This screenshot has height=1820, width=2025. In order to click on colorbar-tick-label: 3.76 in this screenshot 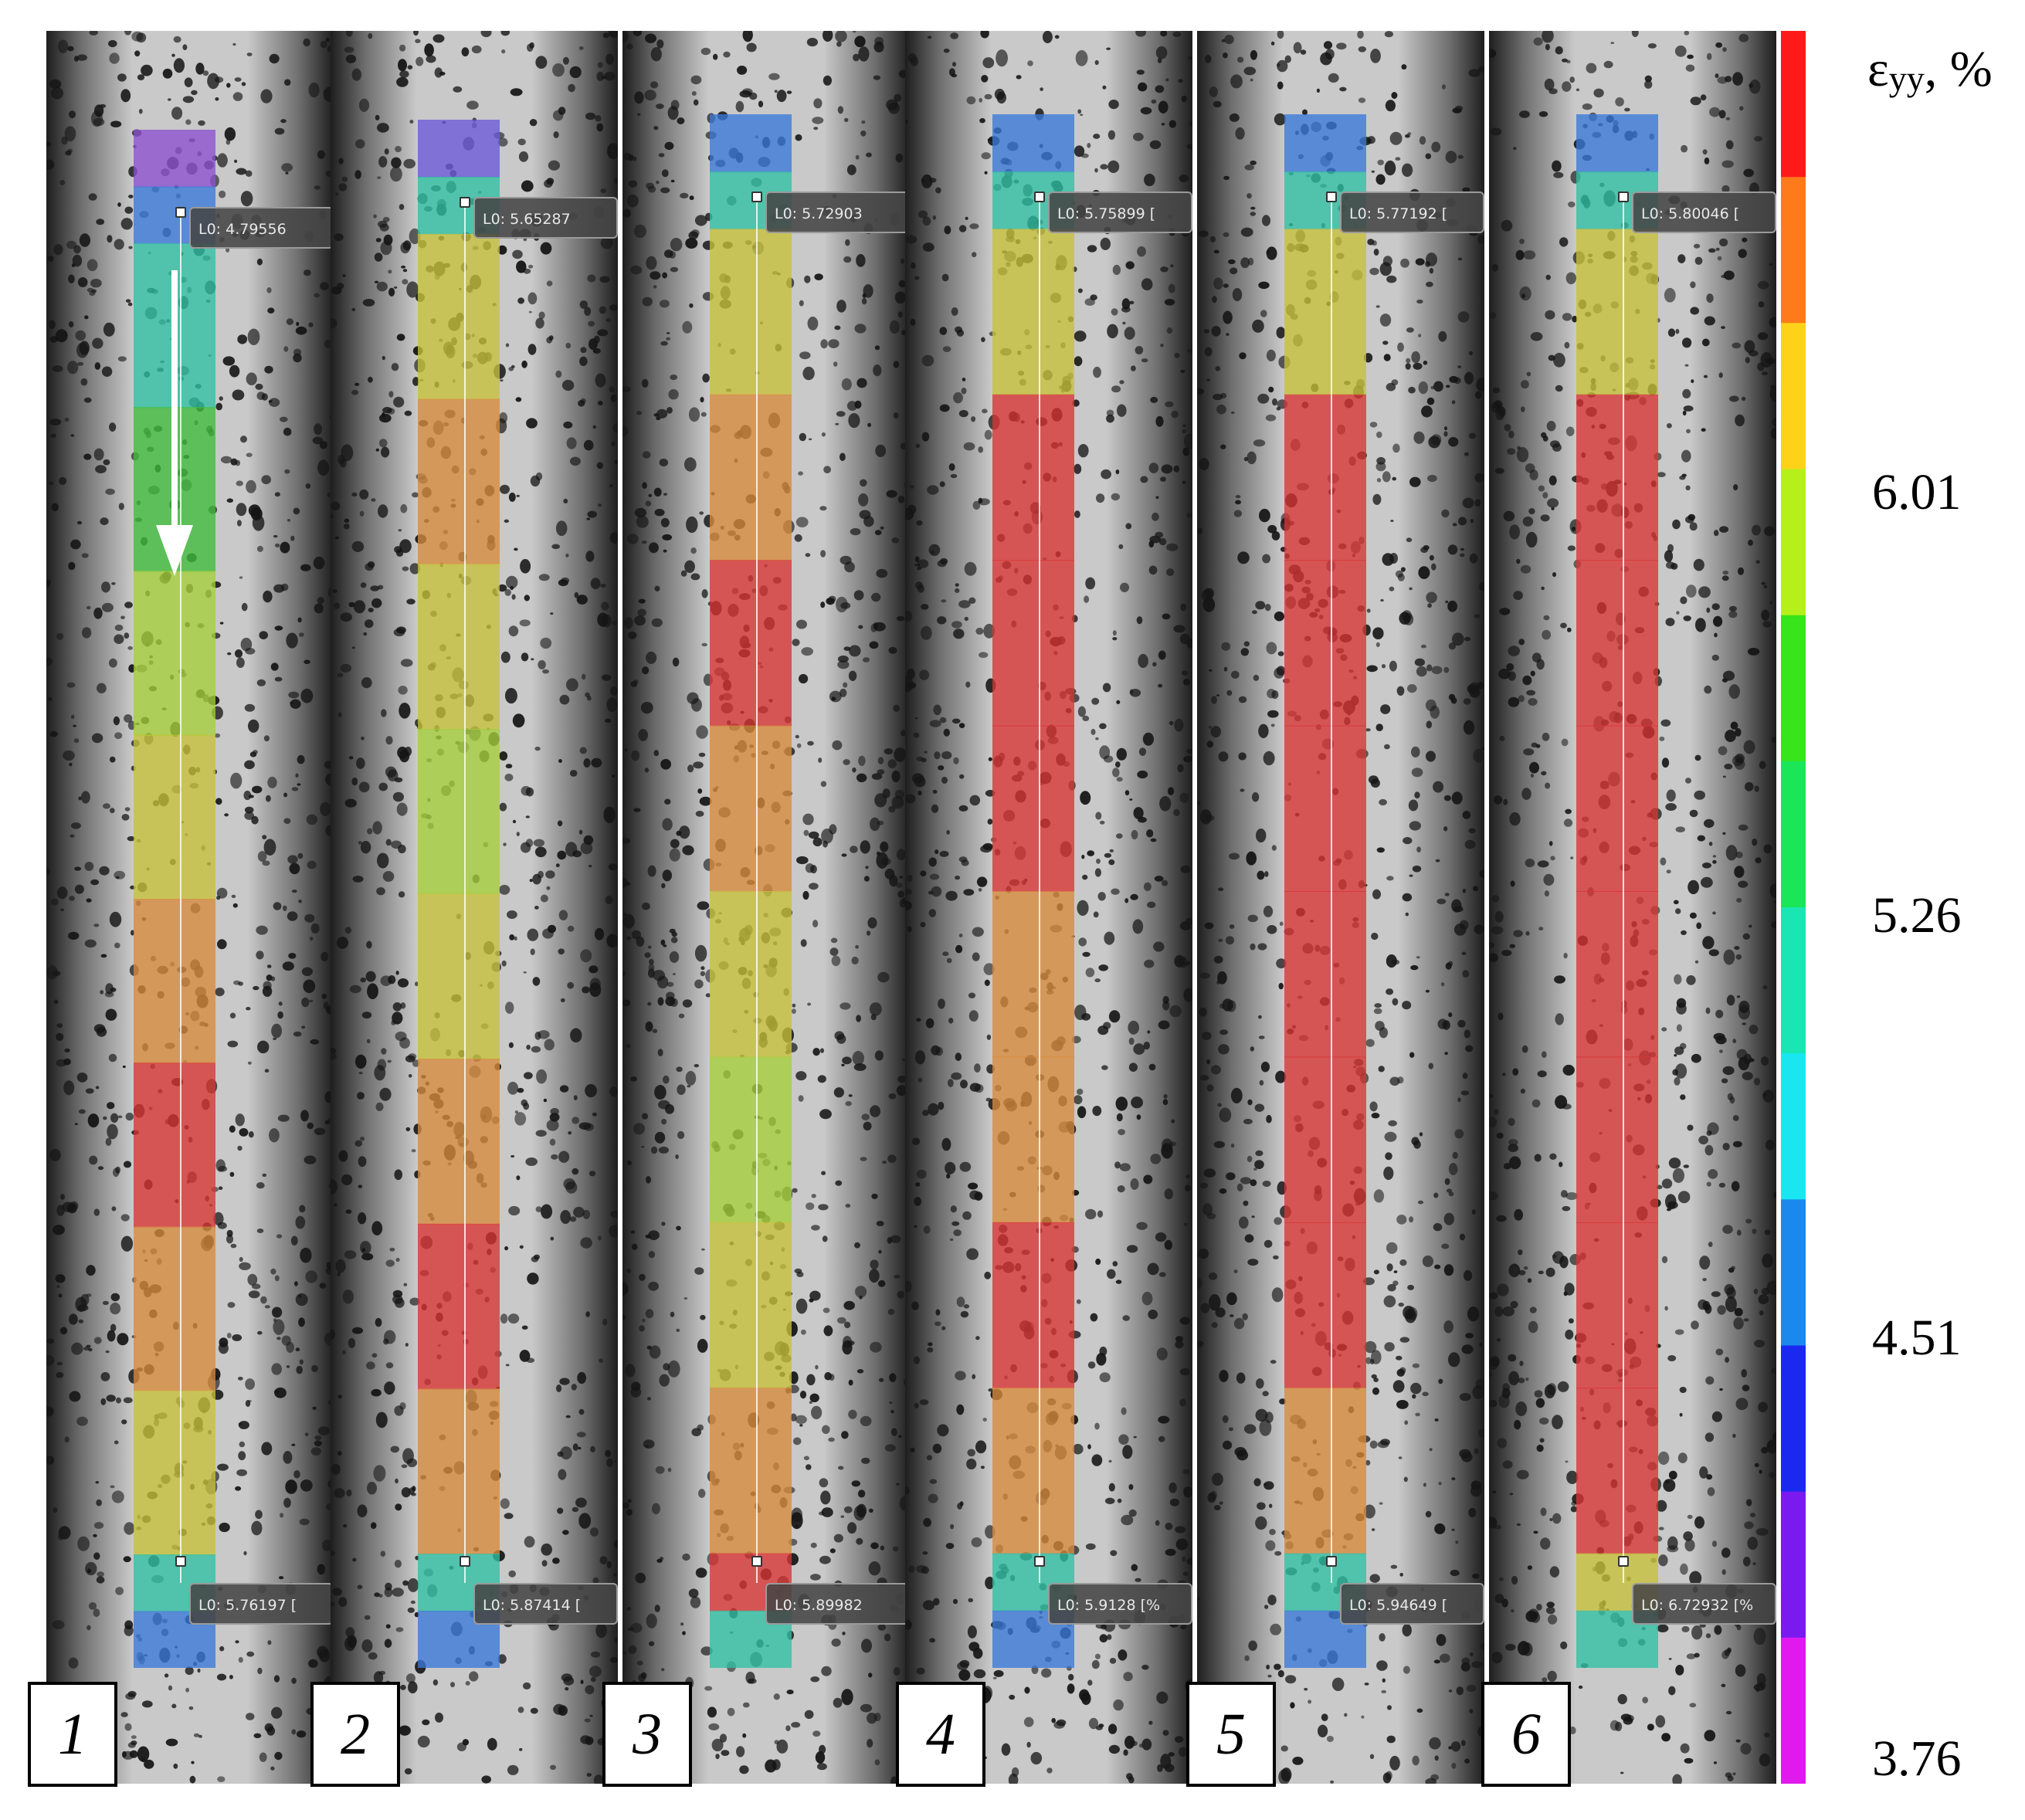, I will do `click(1917, 1759)`.